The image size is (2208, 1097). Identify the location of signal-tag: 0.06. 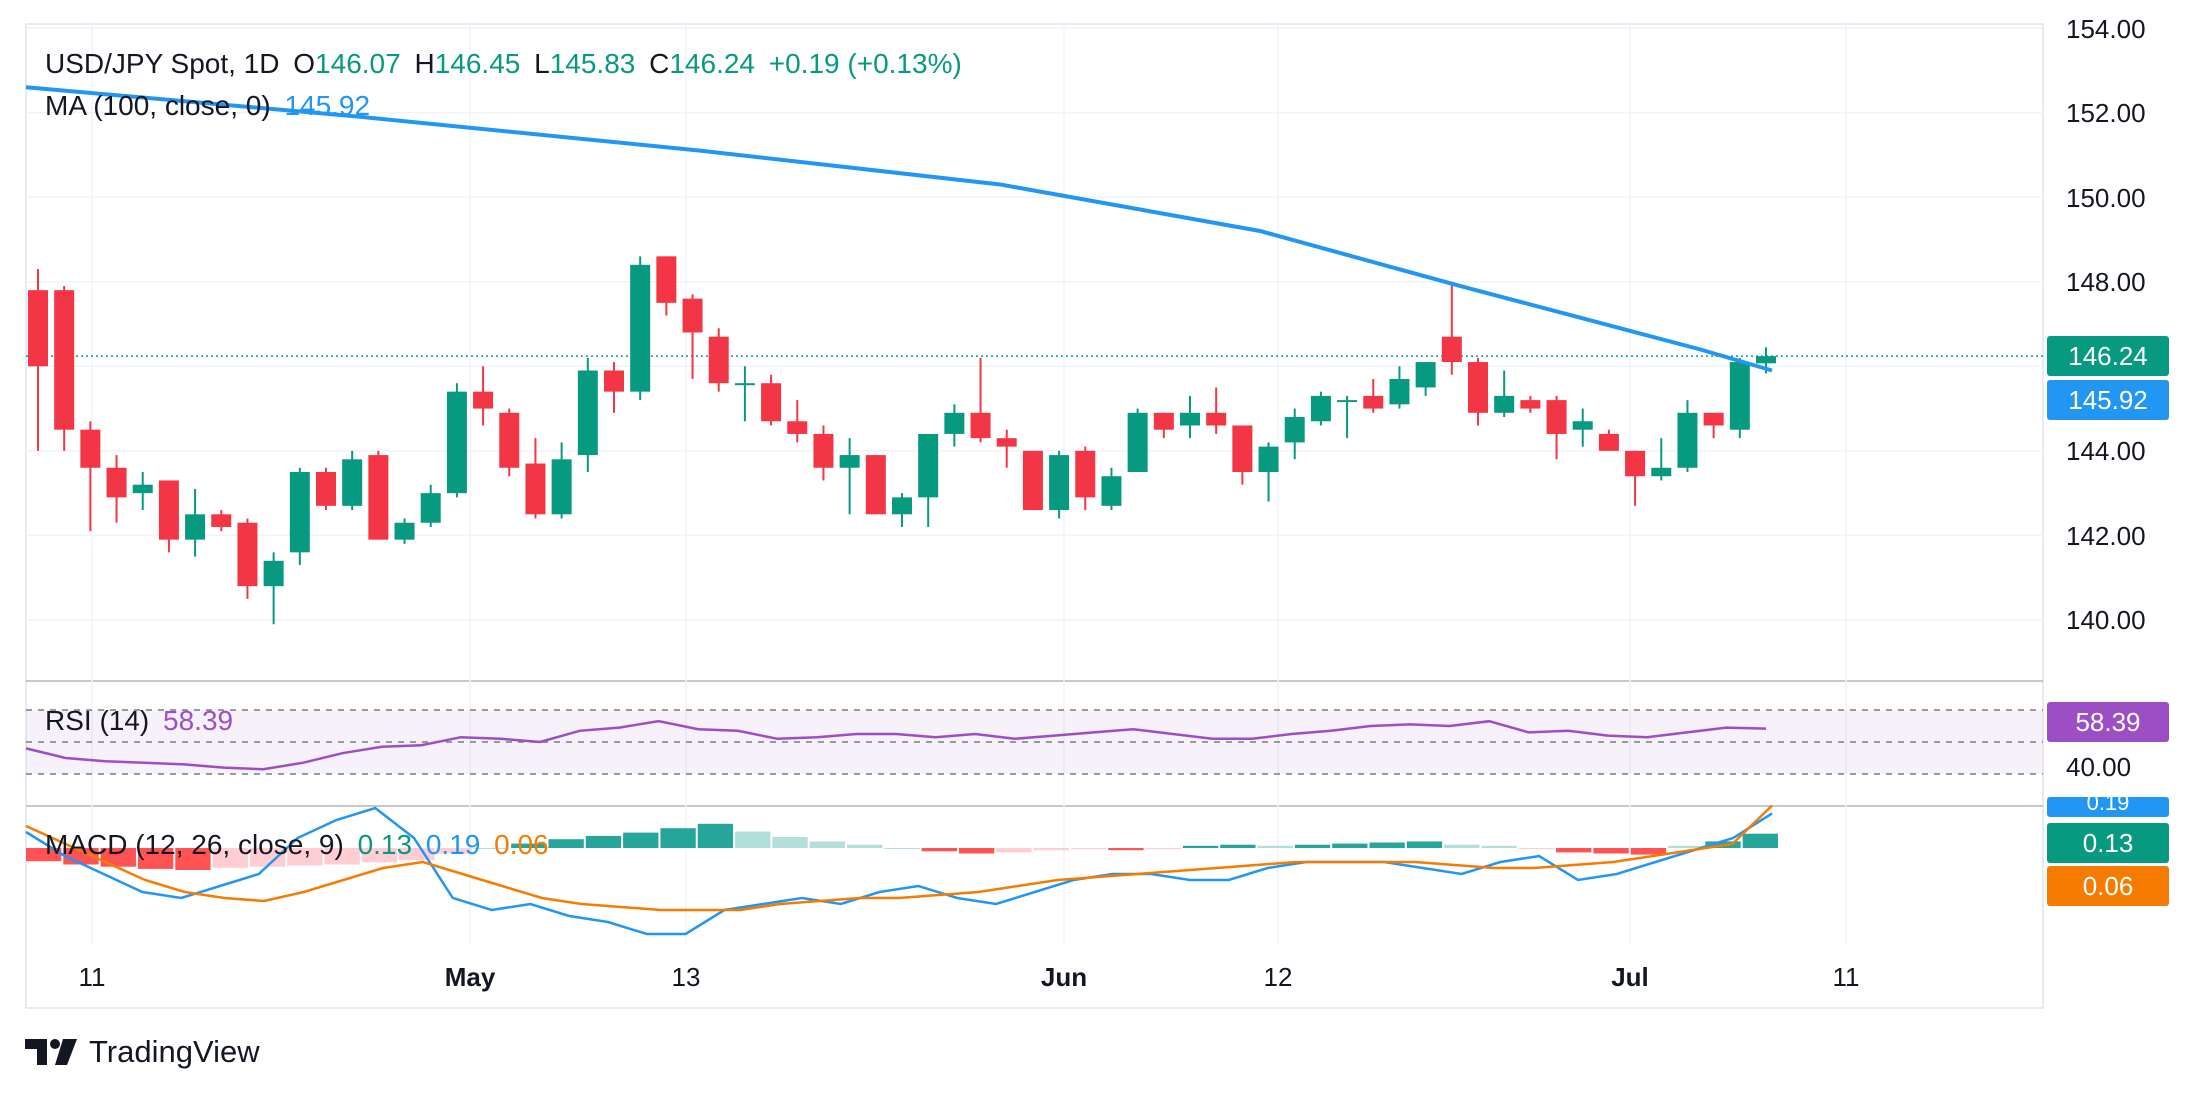
(2108, 886).